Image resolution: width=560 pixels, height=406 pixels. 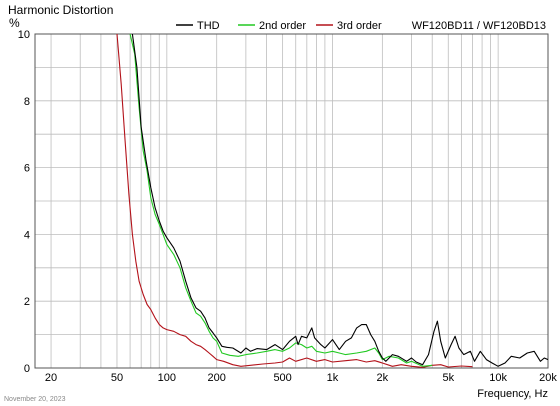 What do you see at coordinates (448, 378) in the screenshot?
I see `x-tick-label: 5k` at bounding box center [448, 378].